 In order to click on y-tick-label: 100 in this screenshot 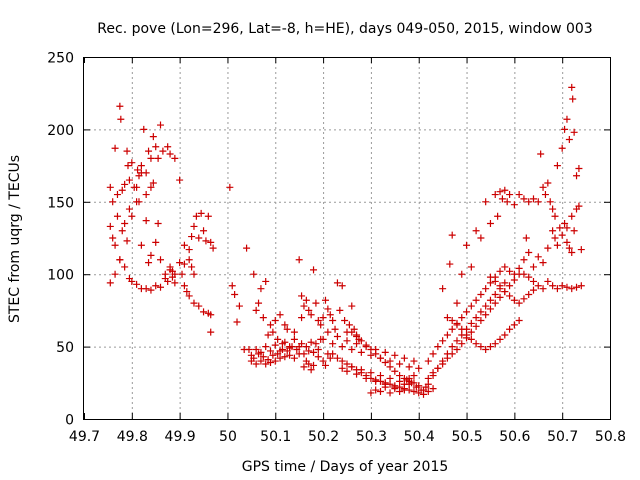, I will do `click(60, 276)`.